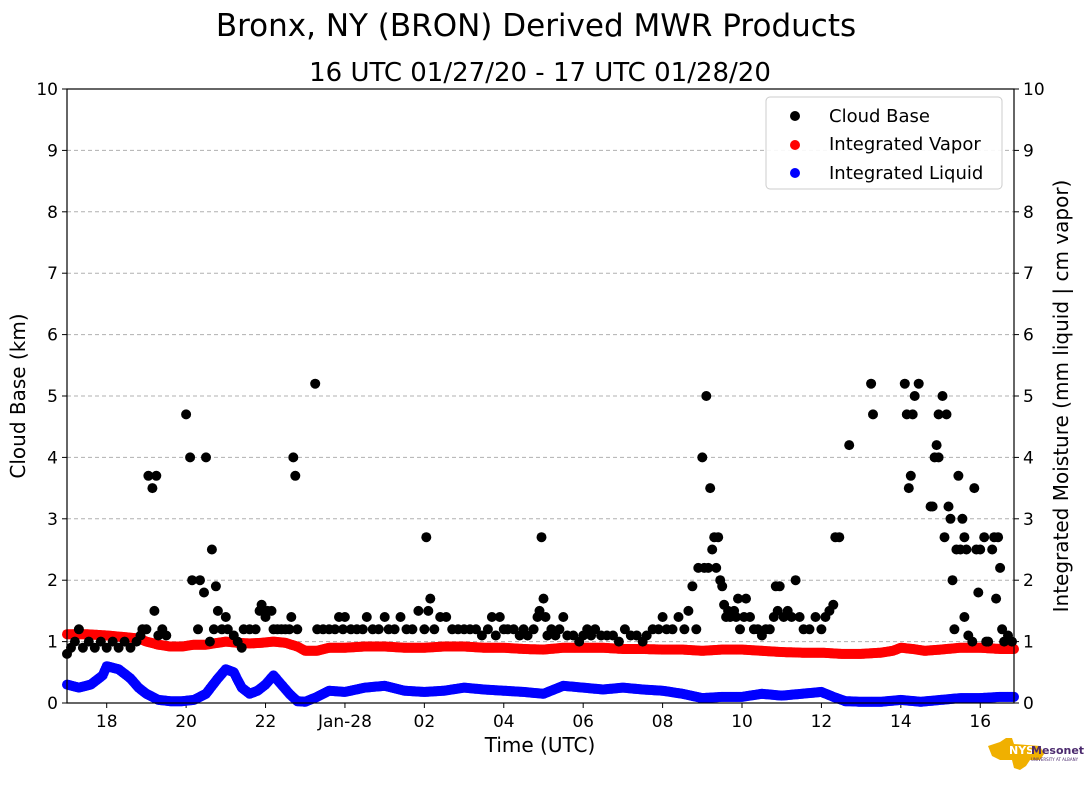 Image resolution: width=1089 pixels, height=804 pixels. What do you see at coordinates (1028, 520) in the screenshot?
I see `y-tick-label-right: 3` at bounding box center [1028, 520].